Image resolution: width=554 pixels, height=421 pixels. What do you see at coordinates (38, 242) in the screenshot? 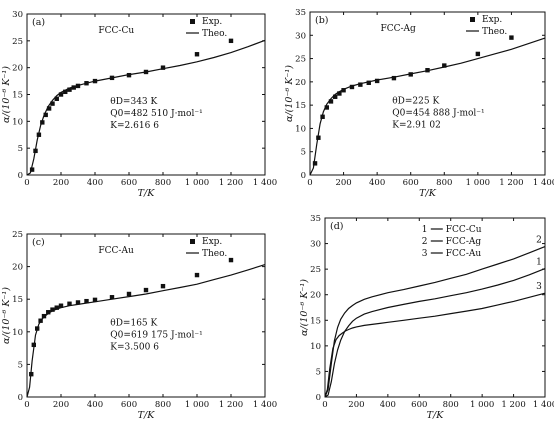
I see `panel-label: (c)` at bounding box center [38, 242].